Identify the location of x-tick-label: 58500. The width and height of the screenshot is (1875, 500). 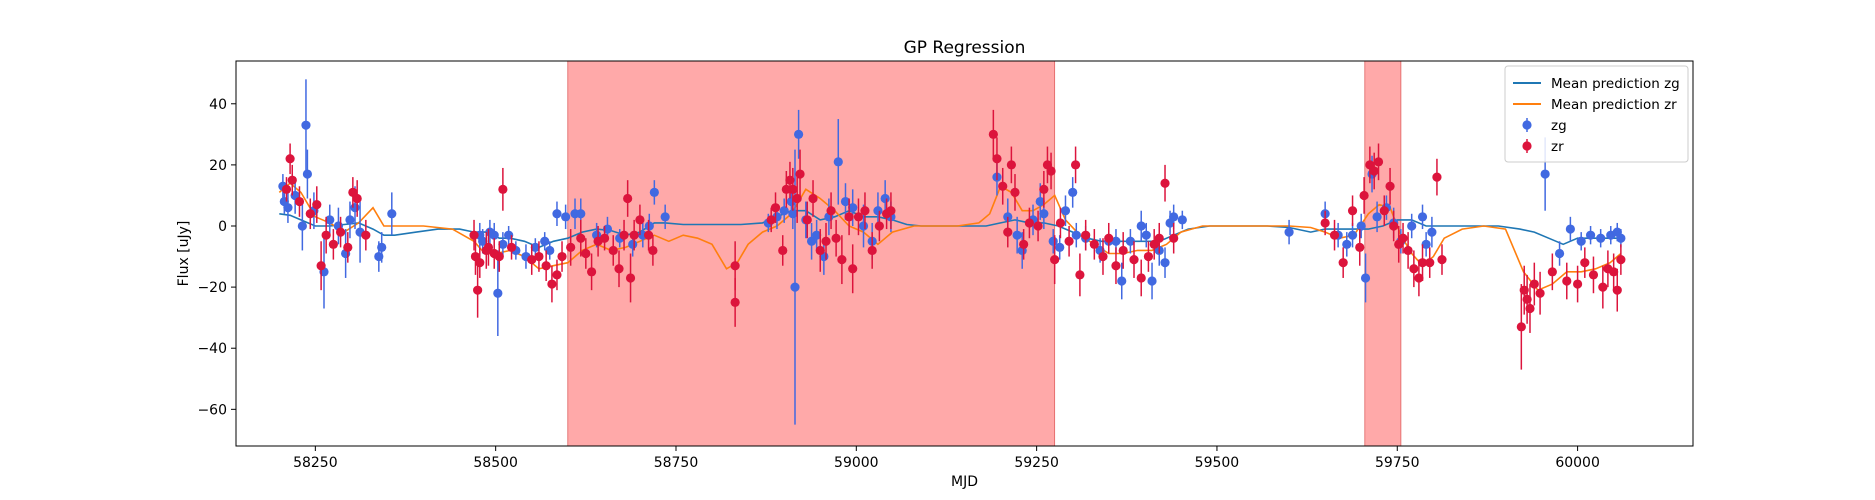
(495, 463).